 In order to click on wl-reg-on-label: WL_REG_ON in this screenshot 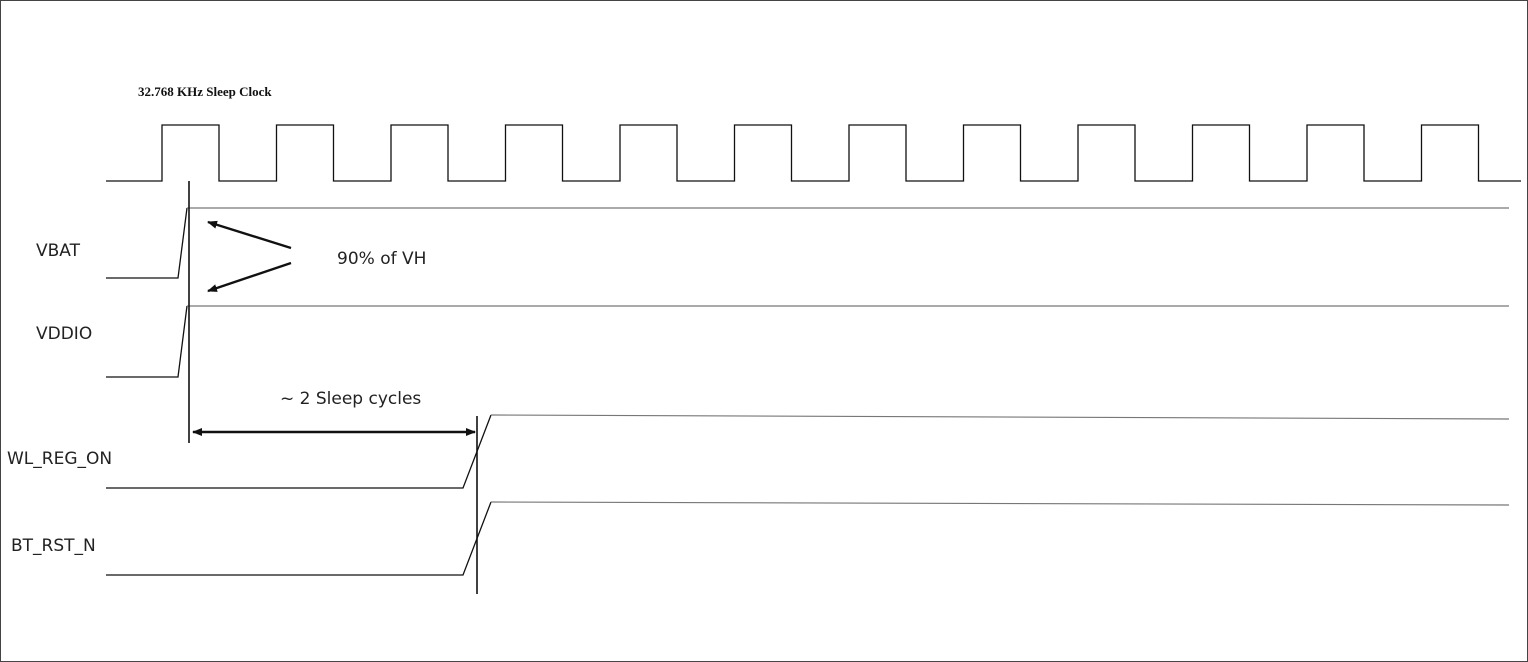, I will do `click(59, 459)`.